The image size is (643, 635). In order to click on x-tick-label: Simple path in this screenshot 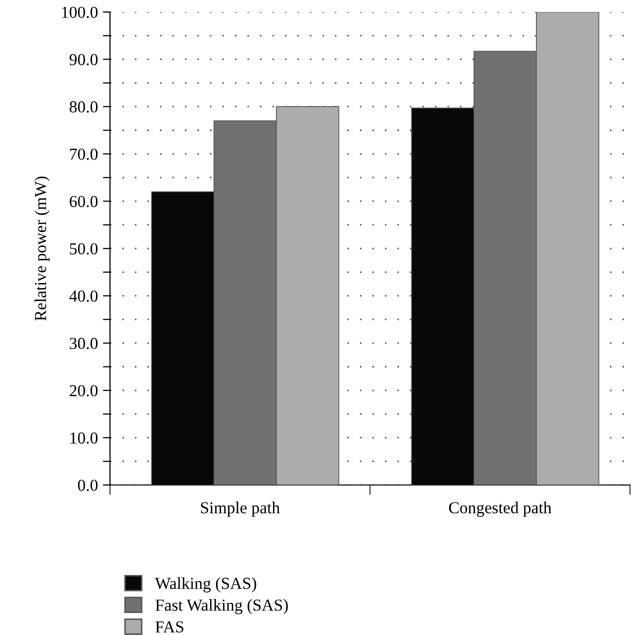, I will do `click(240, 509)`.